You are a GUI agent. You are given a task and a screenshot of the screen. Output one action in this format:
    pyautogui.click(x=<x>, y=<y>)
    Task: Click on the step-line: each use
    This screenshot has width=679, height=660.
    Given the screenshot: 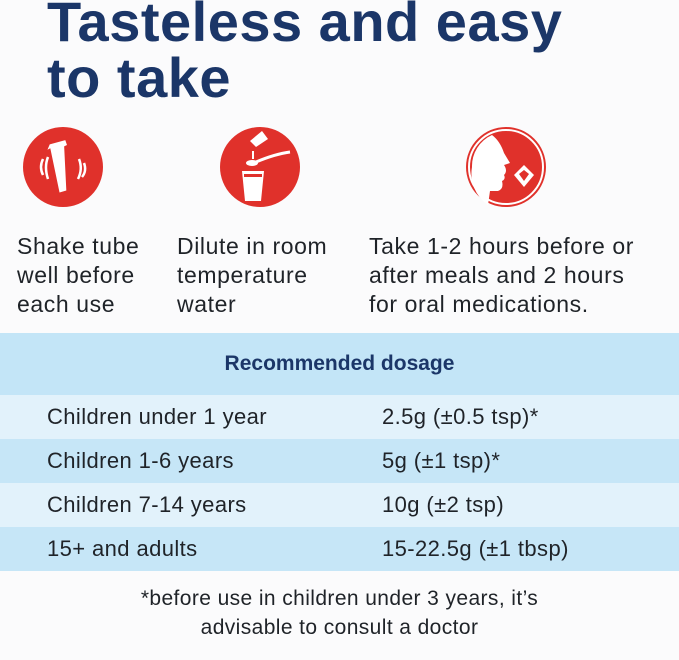 What is the action you would take?
    pyautogui.click(x=66, y=304)
    